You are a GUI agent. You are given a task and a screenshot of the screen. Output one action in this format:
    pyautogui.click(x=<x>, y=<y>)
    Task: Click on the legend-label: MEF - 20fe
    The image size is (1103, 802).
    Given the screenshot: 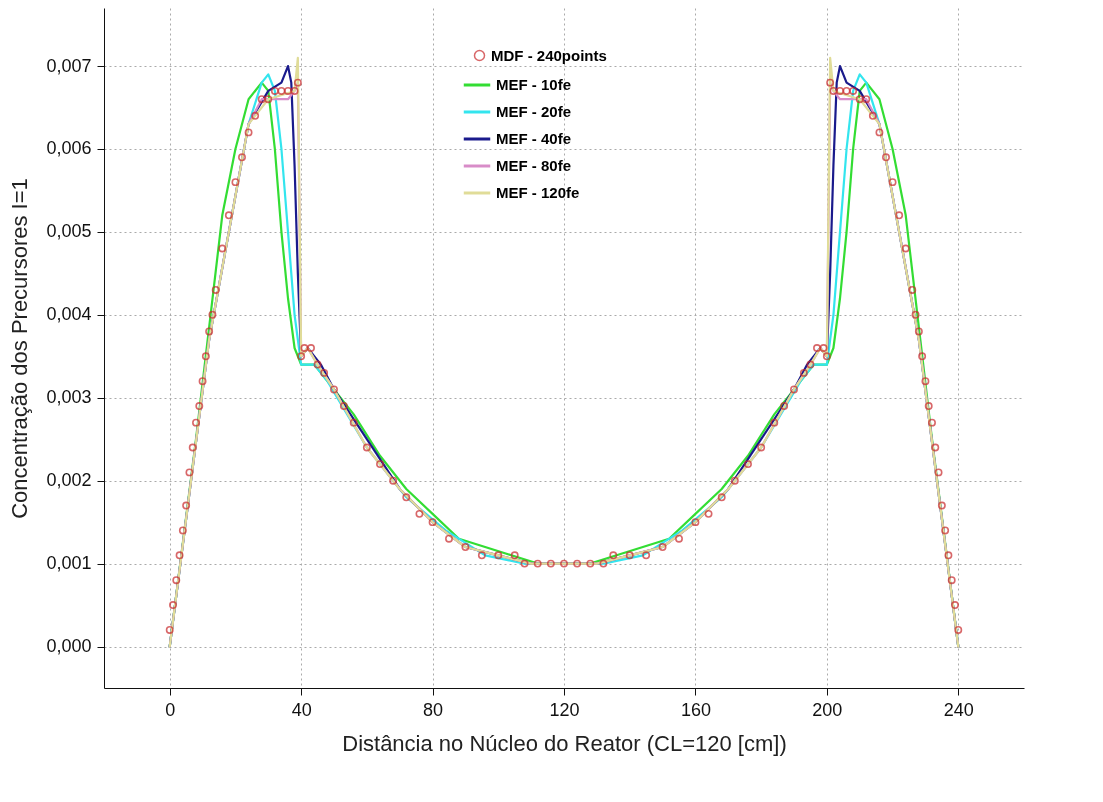 What is the action you would take?
    pyautogui.click(x=534, y=111)
    